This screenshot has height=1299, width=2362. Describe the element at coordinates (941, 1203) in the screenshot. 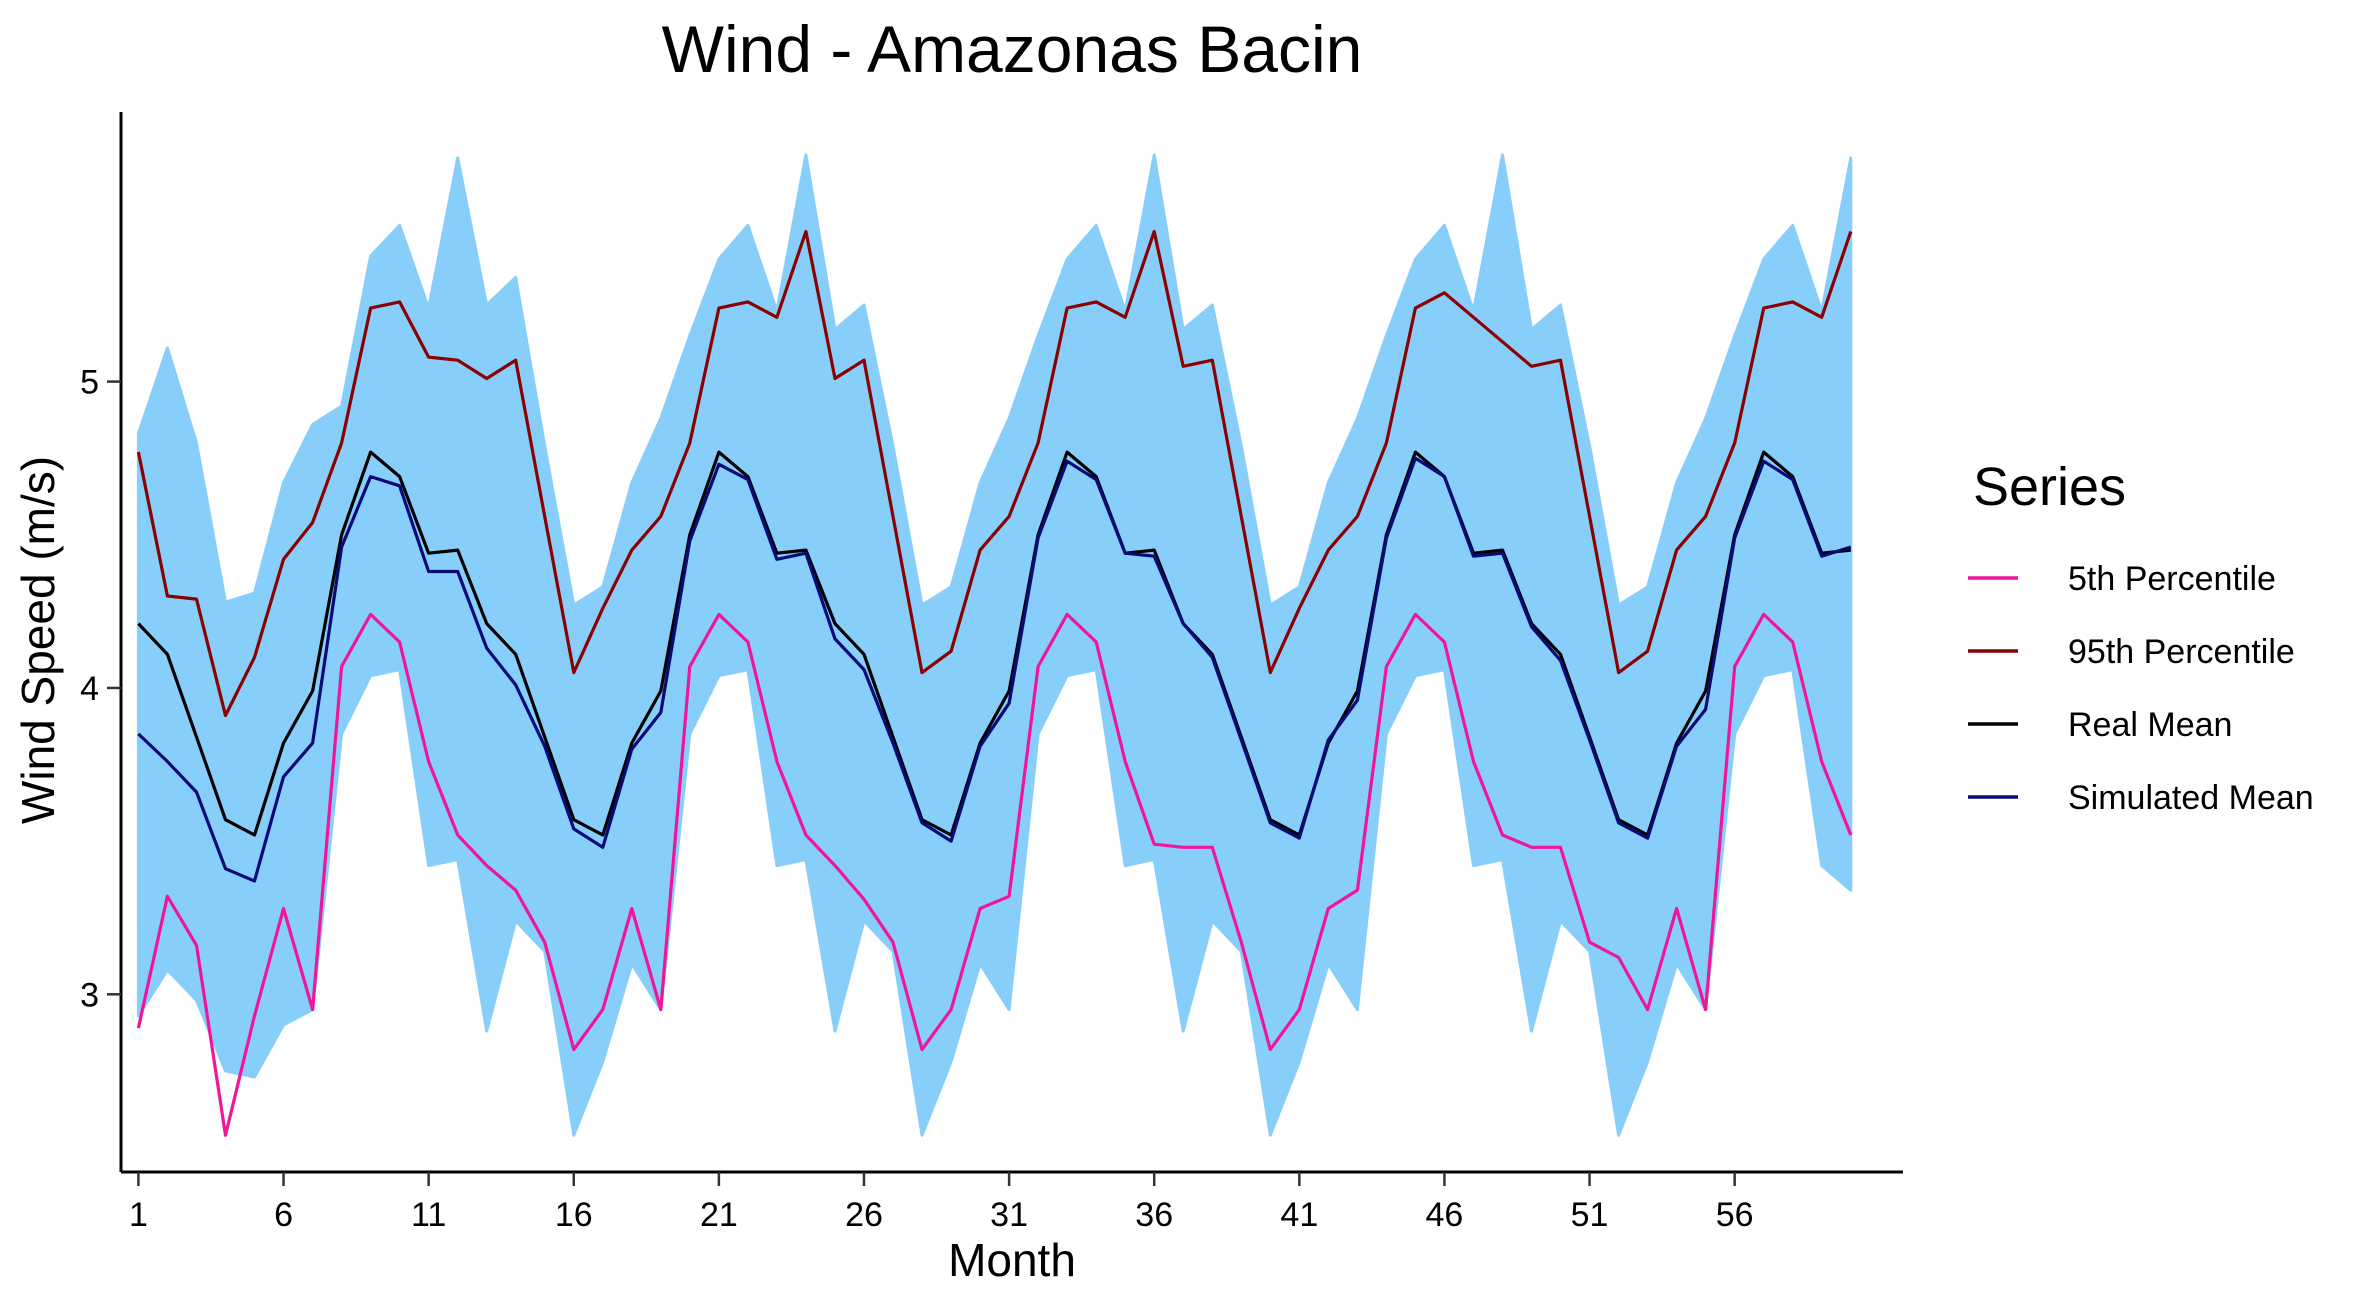

I see `x-ticks: 1 6 11 16 21 26 31 36 41 46 51 56` at that location.